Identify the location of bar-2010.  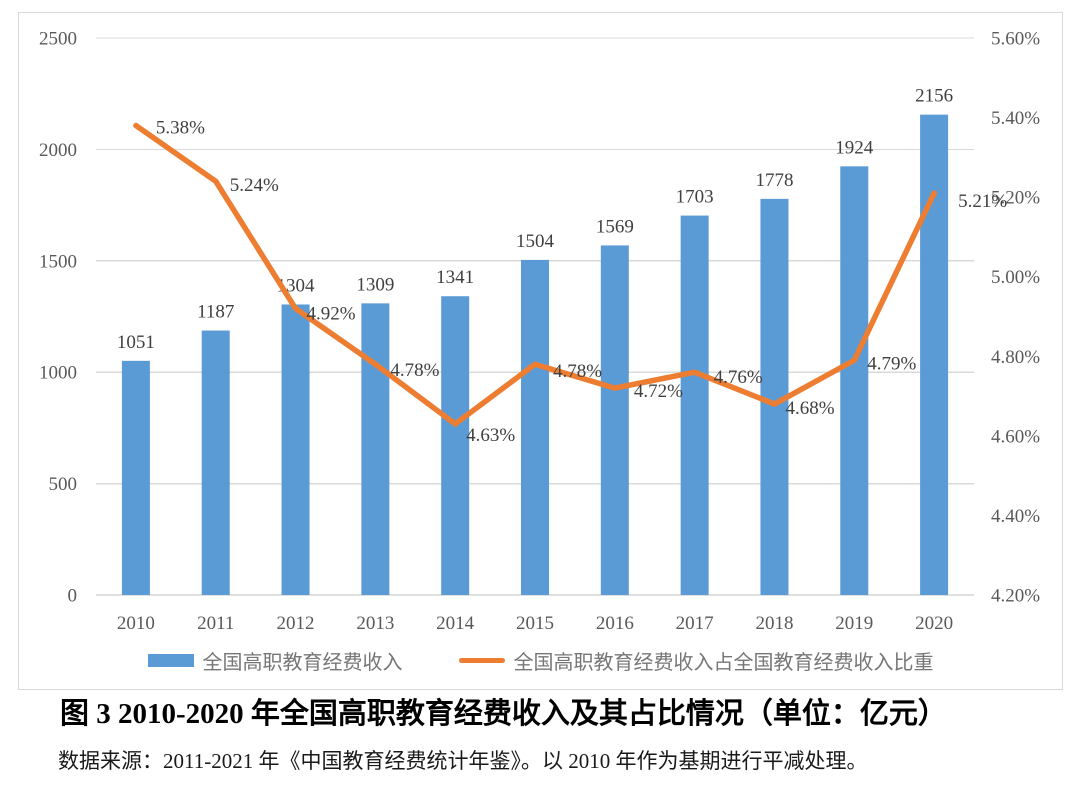
(135, 477).